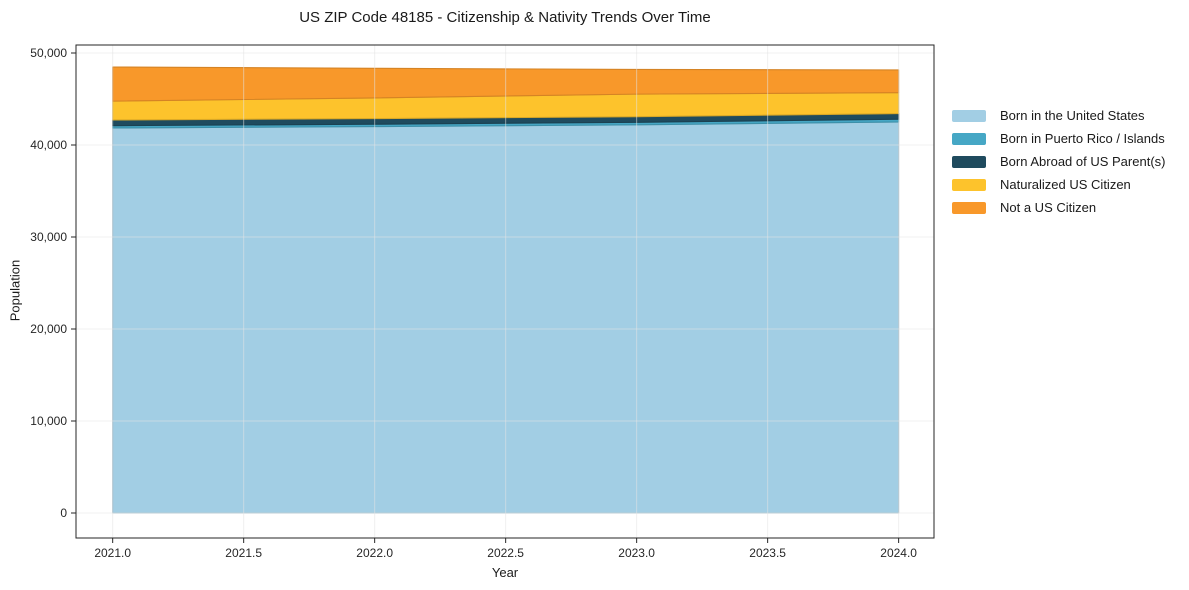  I want to click on y-tick-label: 30,000, so click(48, 237).